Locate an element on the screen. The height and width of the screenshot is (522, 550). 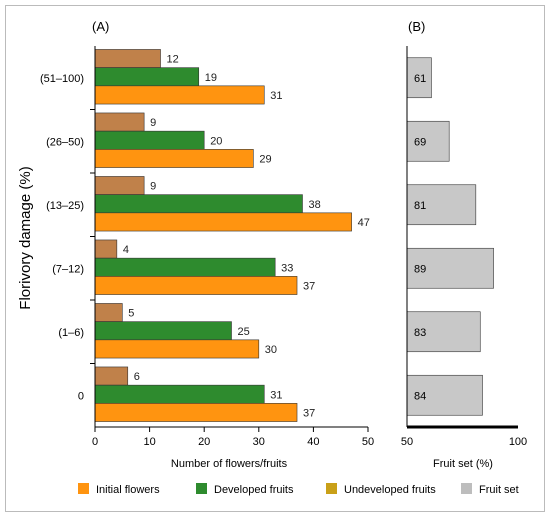
bar-value-label: 6 is located at coordinates (137, 377).